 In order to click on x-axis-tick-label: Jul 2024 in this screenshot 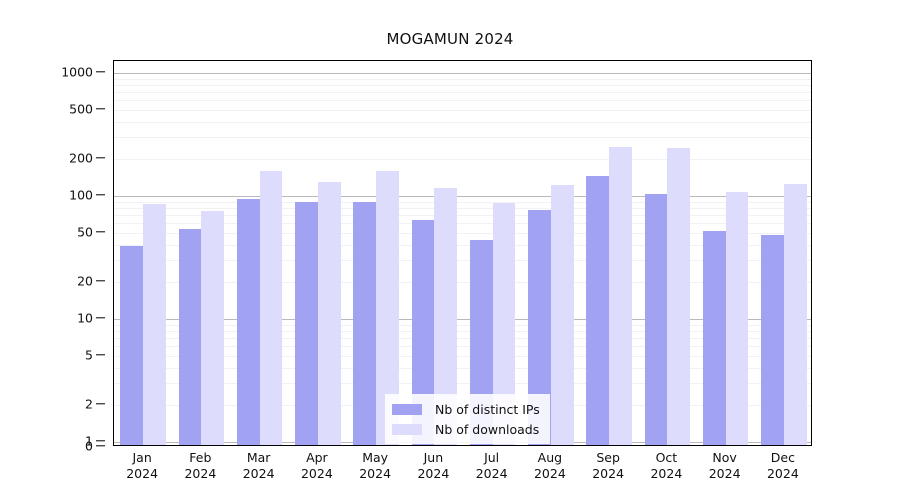, I will do `click(492, 466)`.